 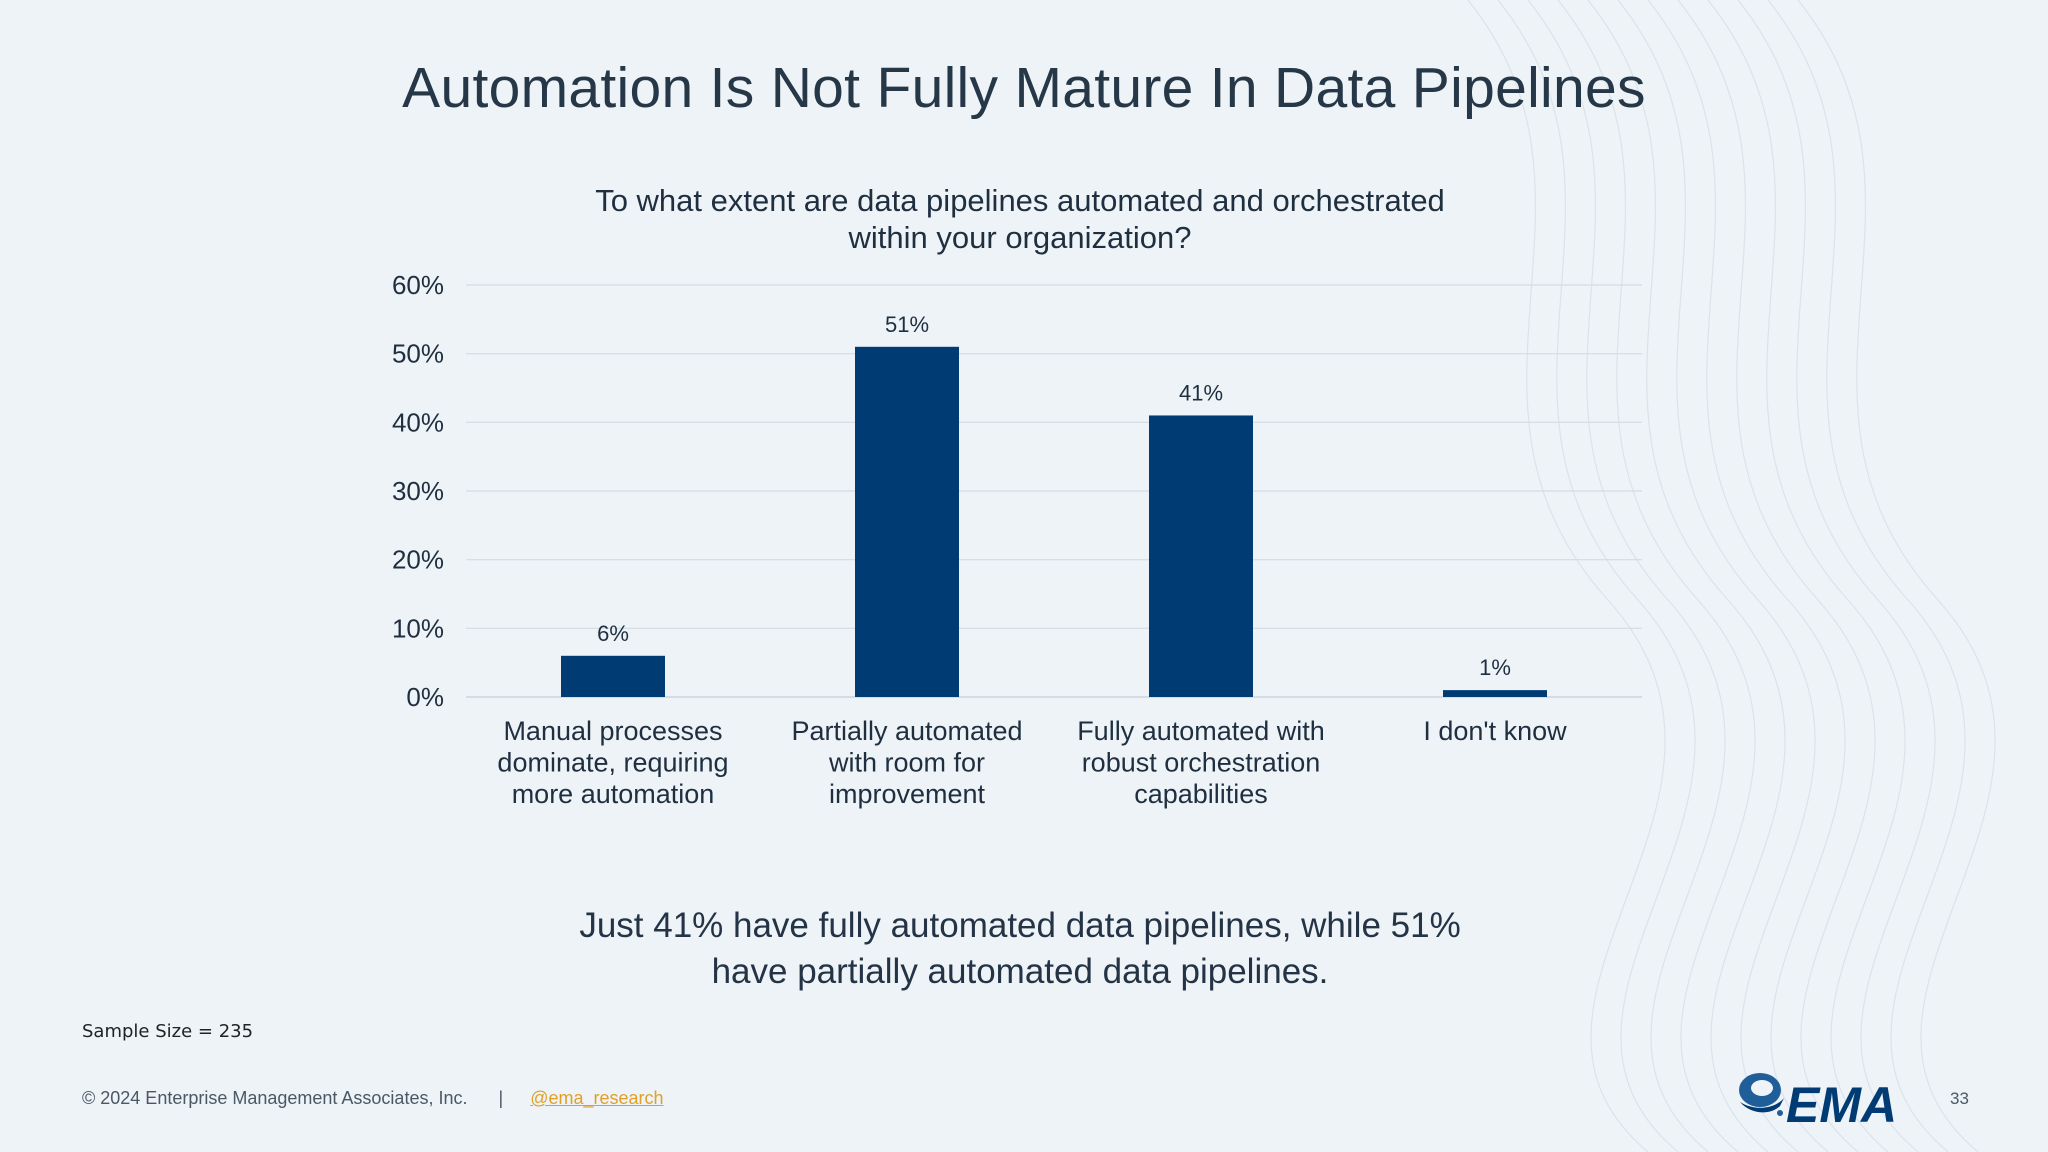 What do you see at coordinates (1761, 1094) in the screenshot?
I see `ema-swoosh-icon` at bounding box center [1761, 1094].